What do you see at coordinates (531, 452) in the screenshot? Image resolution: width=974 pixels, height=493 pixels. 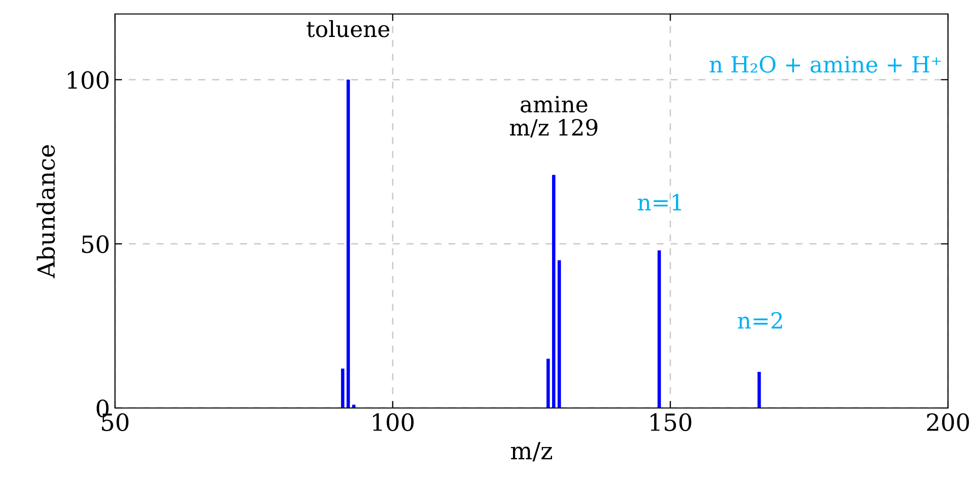 I see `x-axis-title: m/z` at bounding box center [531, 452].